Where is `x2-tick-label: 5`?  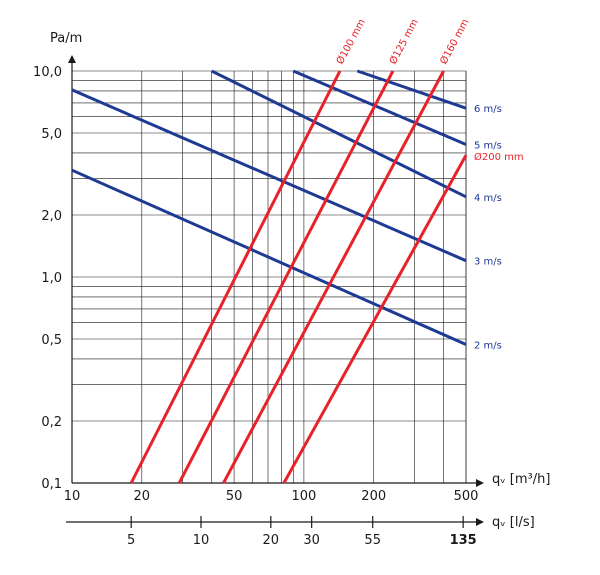
x2-tick-label: 5 is located at coordinates (131, 540).